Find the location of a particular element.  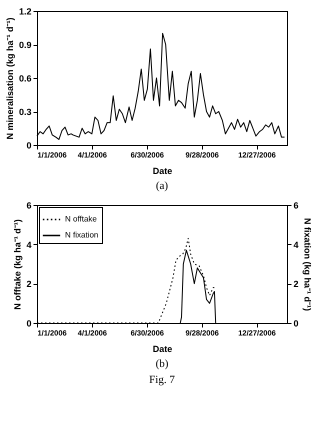

y-axis-title: N mineralisation (kg ha⁻¹ d⁻¹) is located at coordinates (9, 78).